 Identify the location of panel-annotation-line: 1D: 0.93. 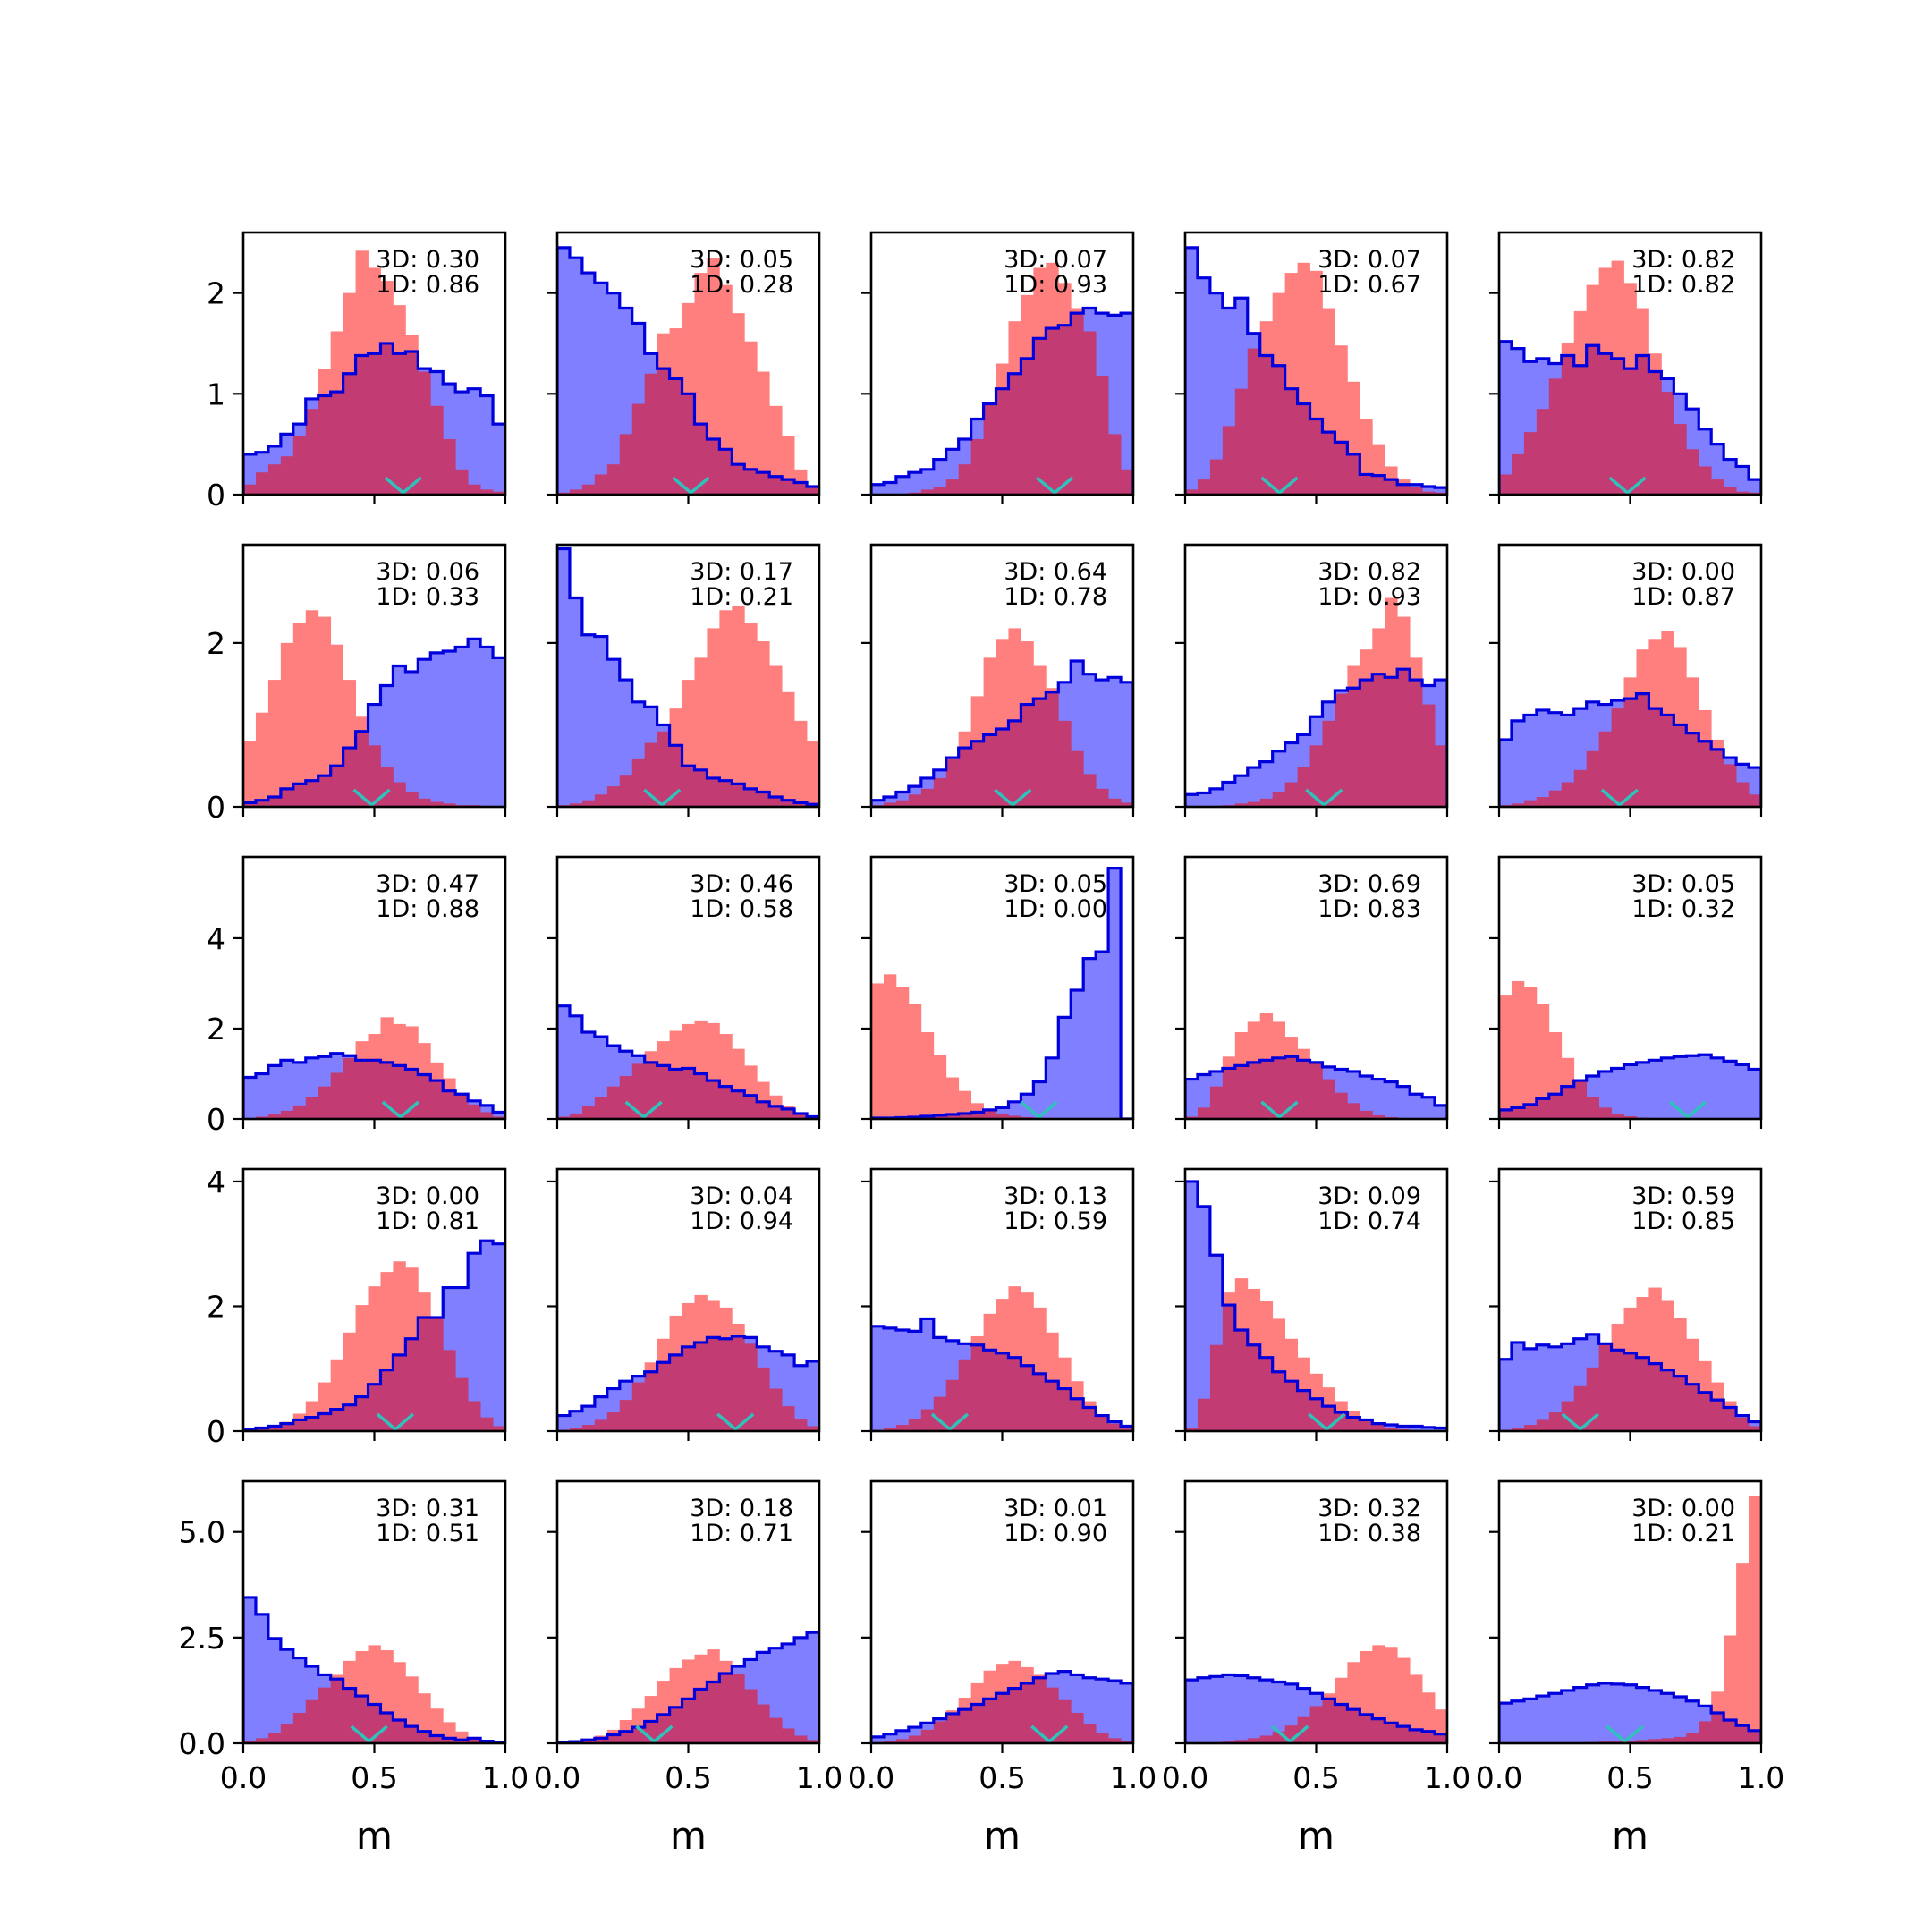
(1055, 285).